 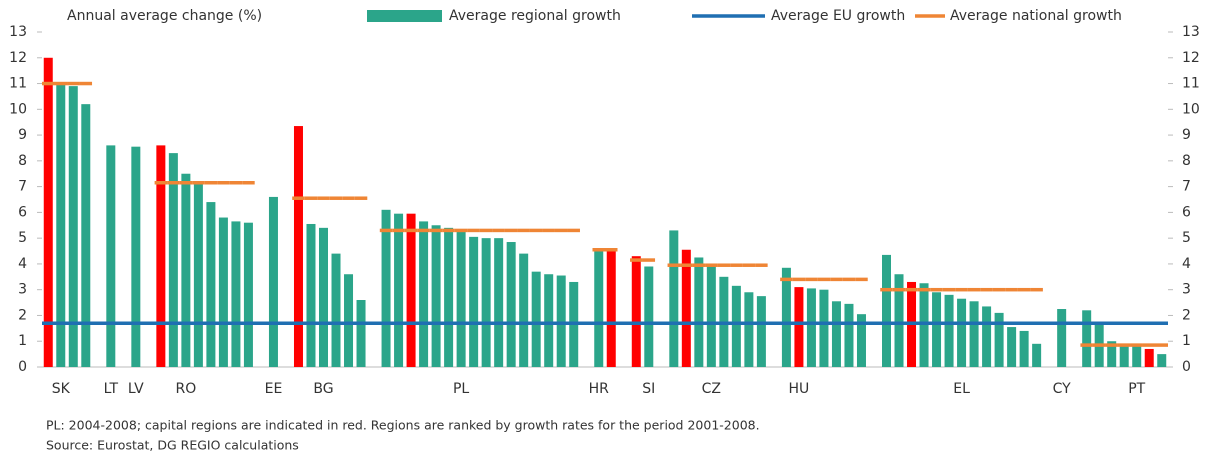 What do you see at coordinates (1186, 290) in the screenshot?
I see `y2-tick-label: 3` at bounding box center [1186, 290].